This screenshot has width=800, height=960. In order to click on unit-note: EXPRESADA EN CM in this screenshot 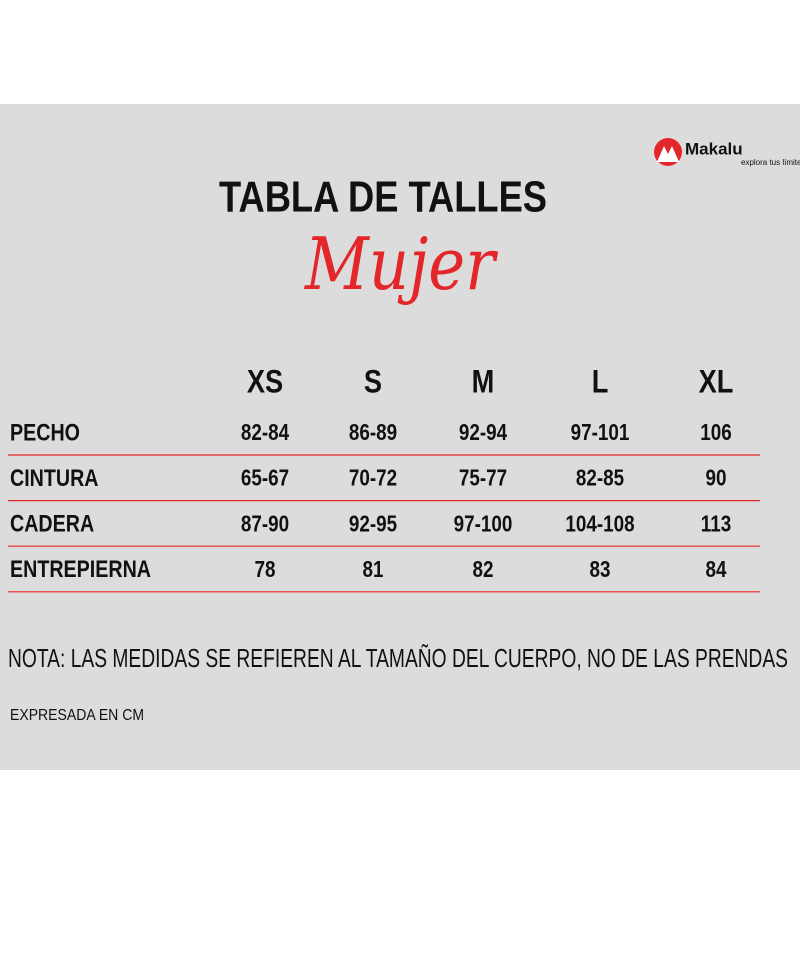, I will do `click(77, 715)`.